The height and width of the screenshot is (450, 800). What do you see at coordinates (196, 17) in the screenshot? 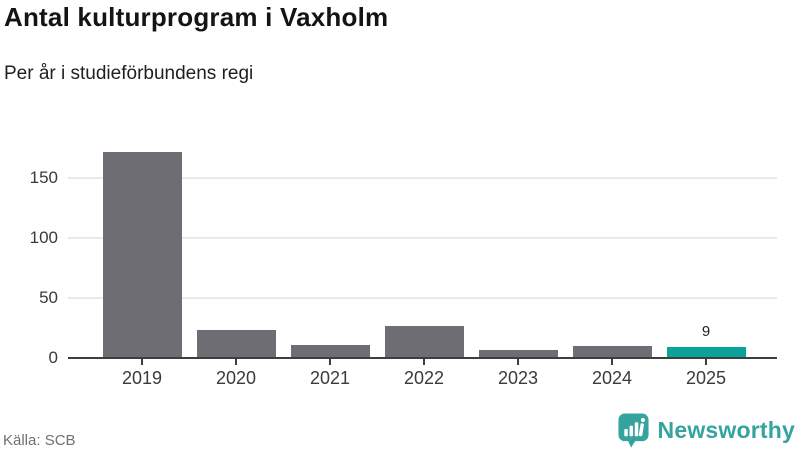
I see `page-title: Antal kulturprogram i Vaxholm` at bounding box center [196, 17].